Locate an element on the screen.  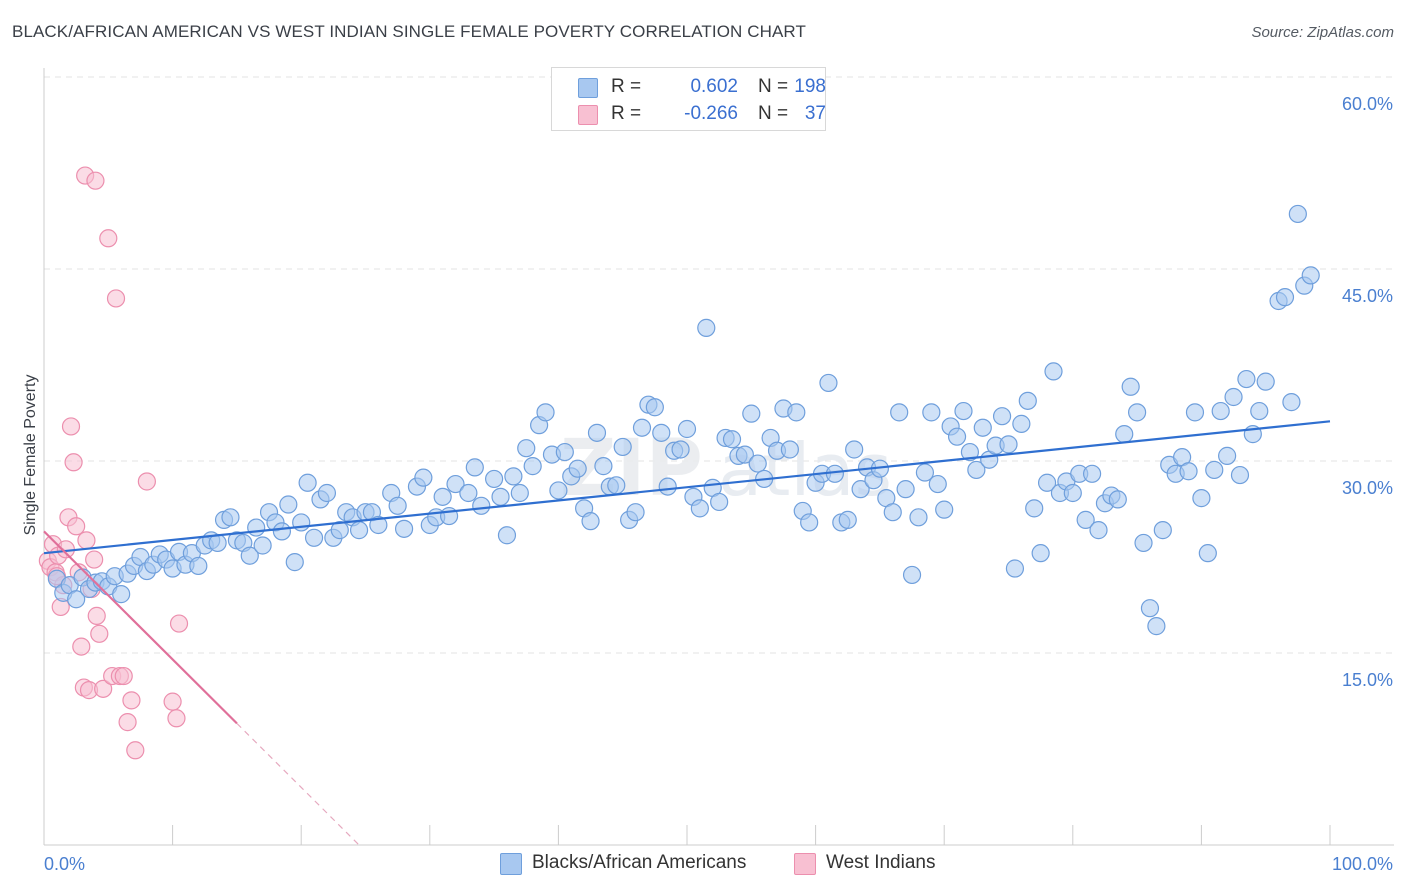
legend-swatch-blue is located at coordinates (588, 88).